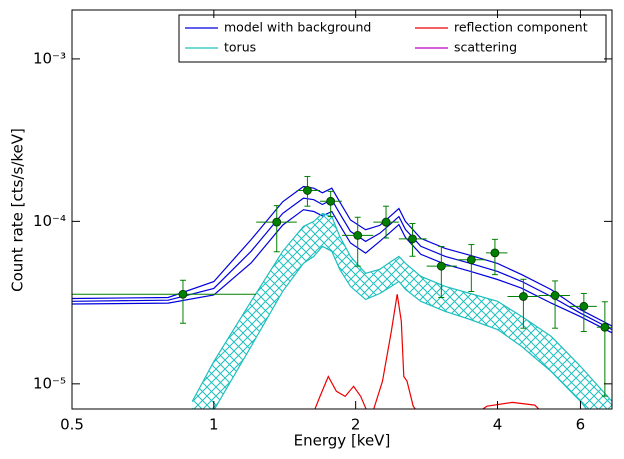 This screenshot has width=624, height=459. What do you see at coordinates (427, 351) in the screenshot?
I see `series-line` at bounding box center [427, 351].